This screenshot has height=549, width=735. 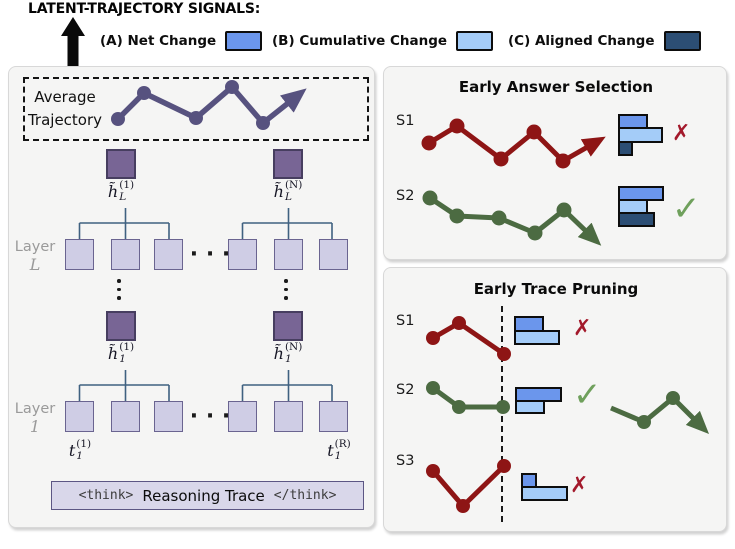 I want to click on trajectory-s2-continuation, so click(x=660, y=413).